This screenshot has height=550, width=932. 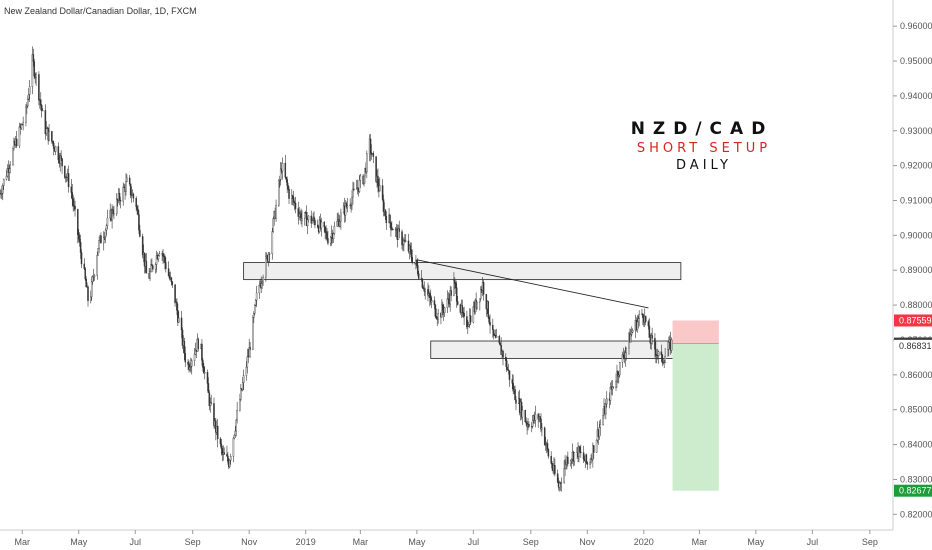 I want to click on resistance-zone-lower, so click(x=561, y=349).